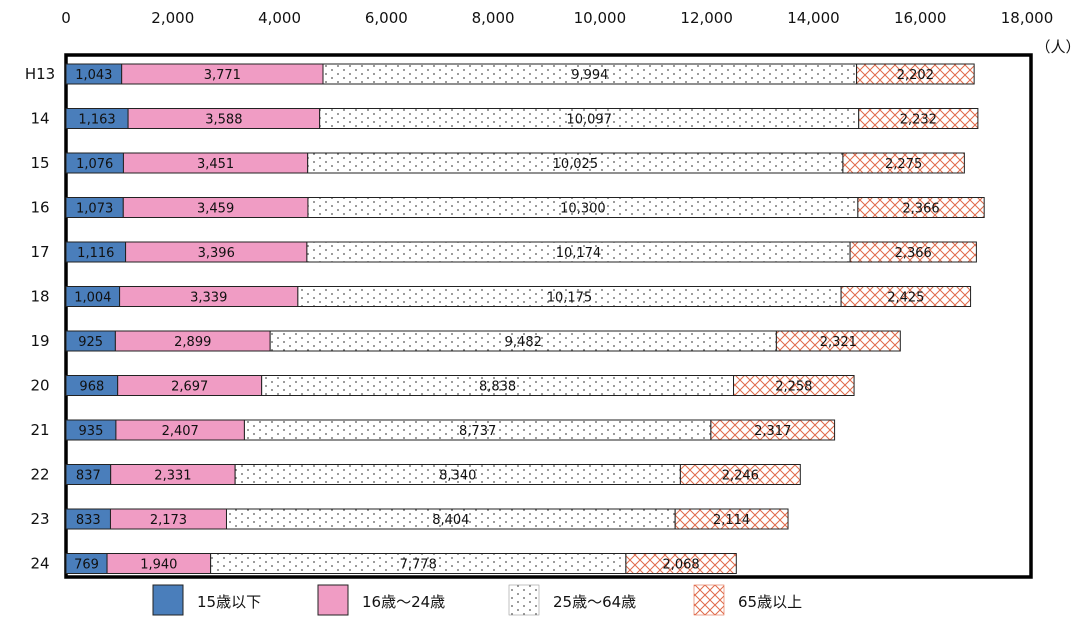 This screenshot has width=1082, height=623. Describe the element at coordinates (1027, 18) in the screenshot. I see `x-tick-label: 18,000` at that location.